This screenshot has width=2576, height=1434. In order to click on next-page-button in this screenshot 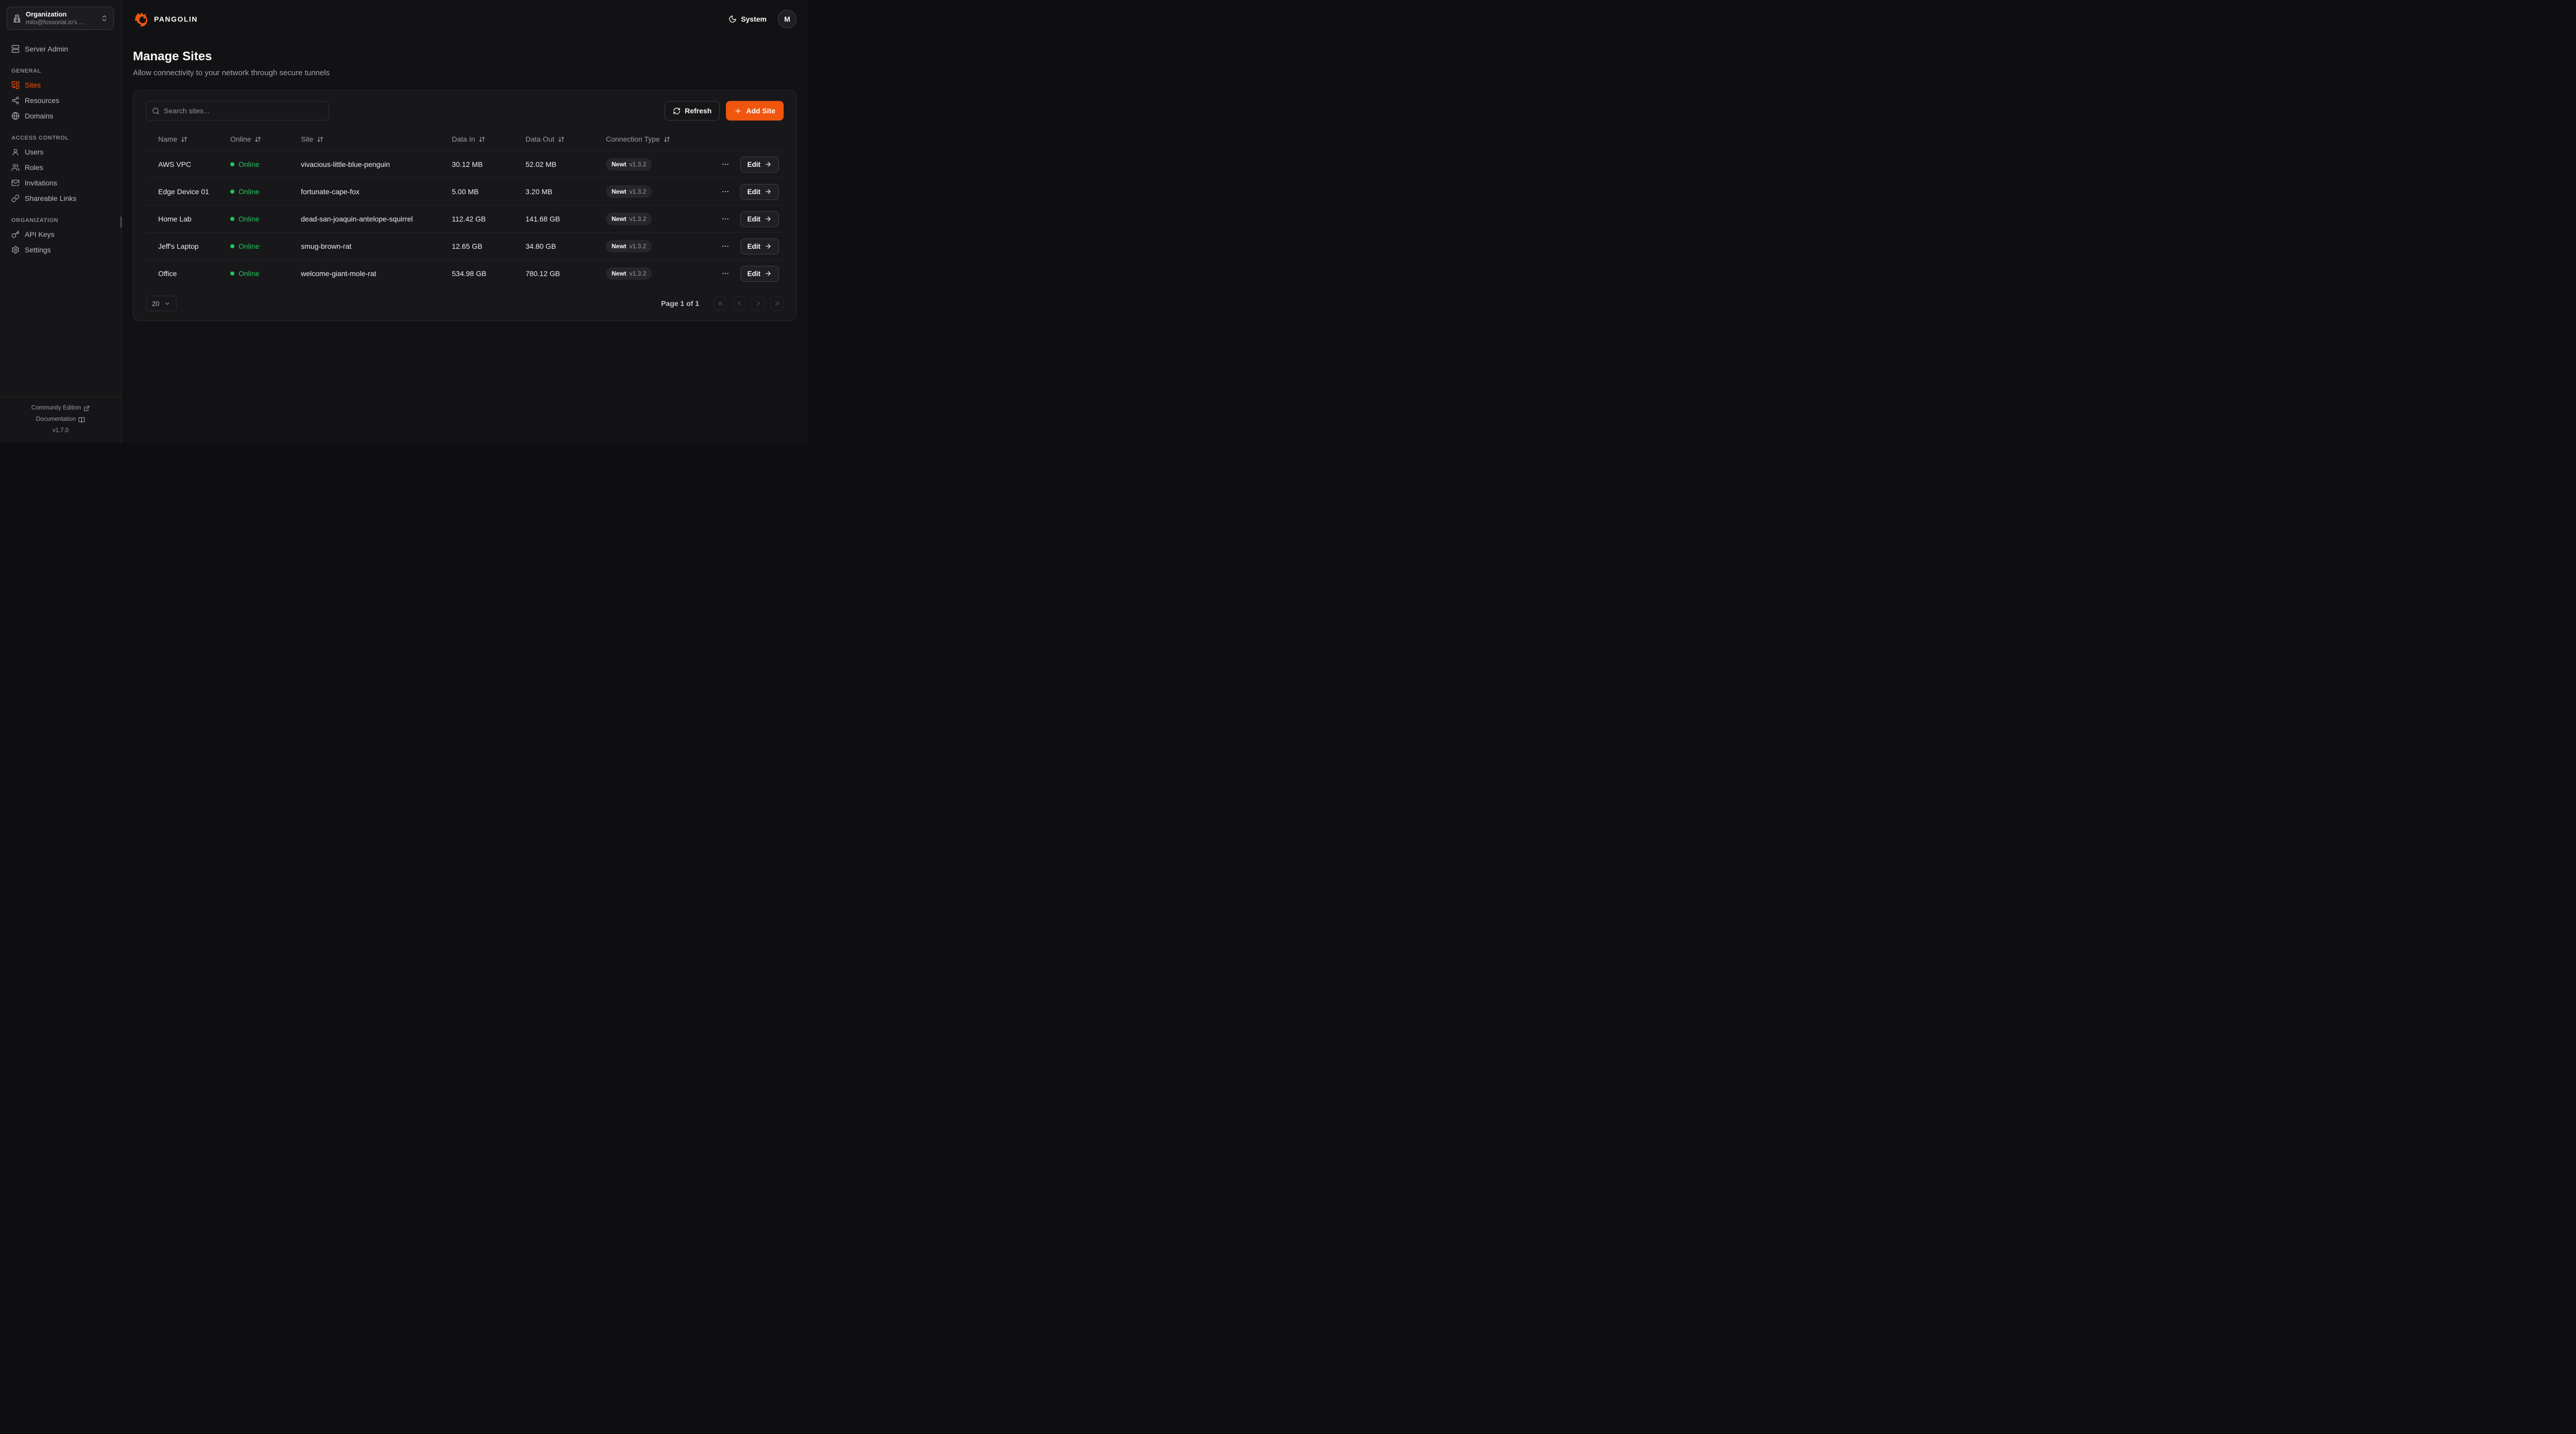, I will do `click(758, 303)`.